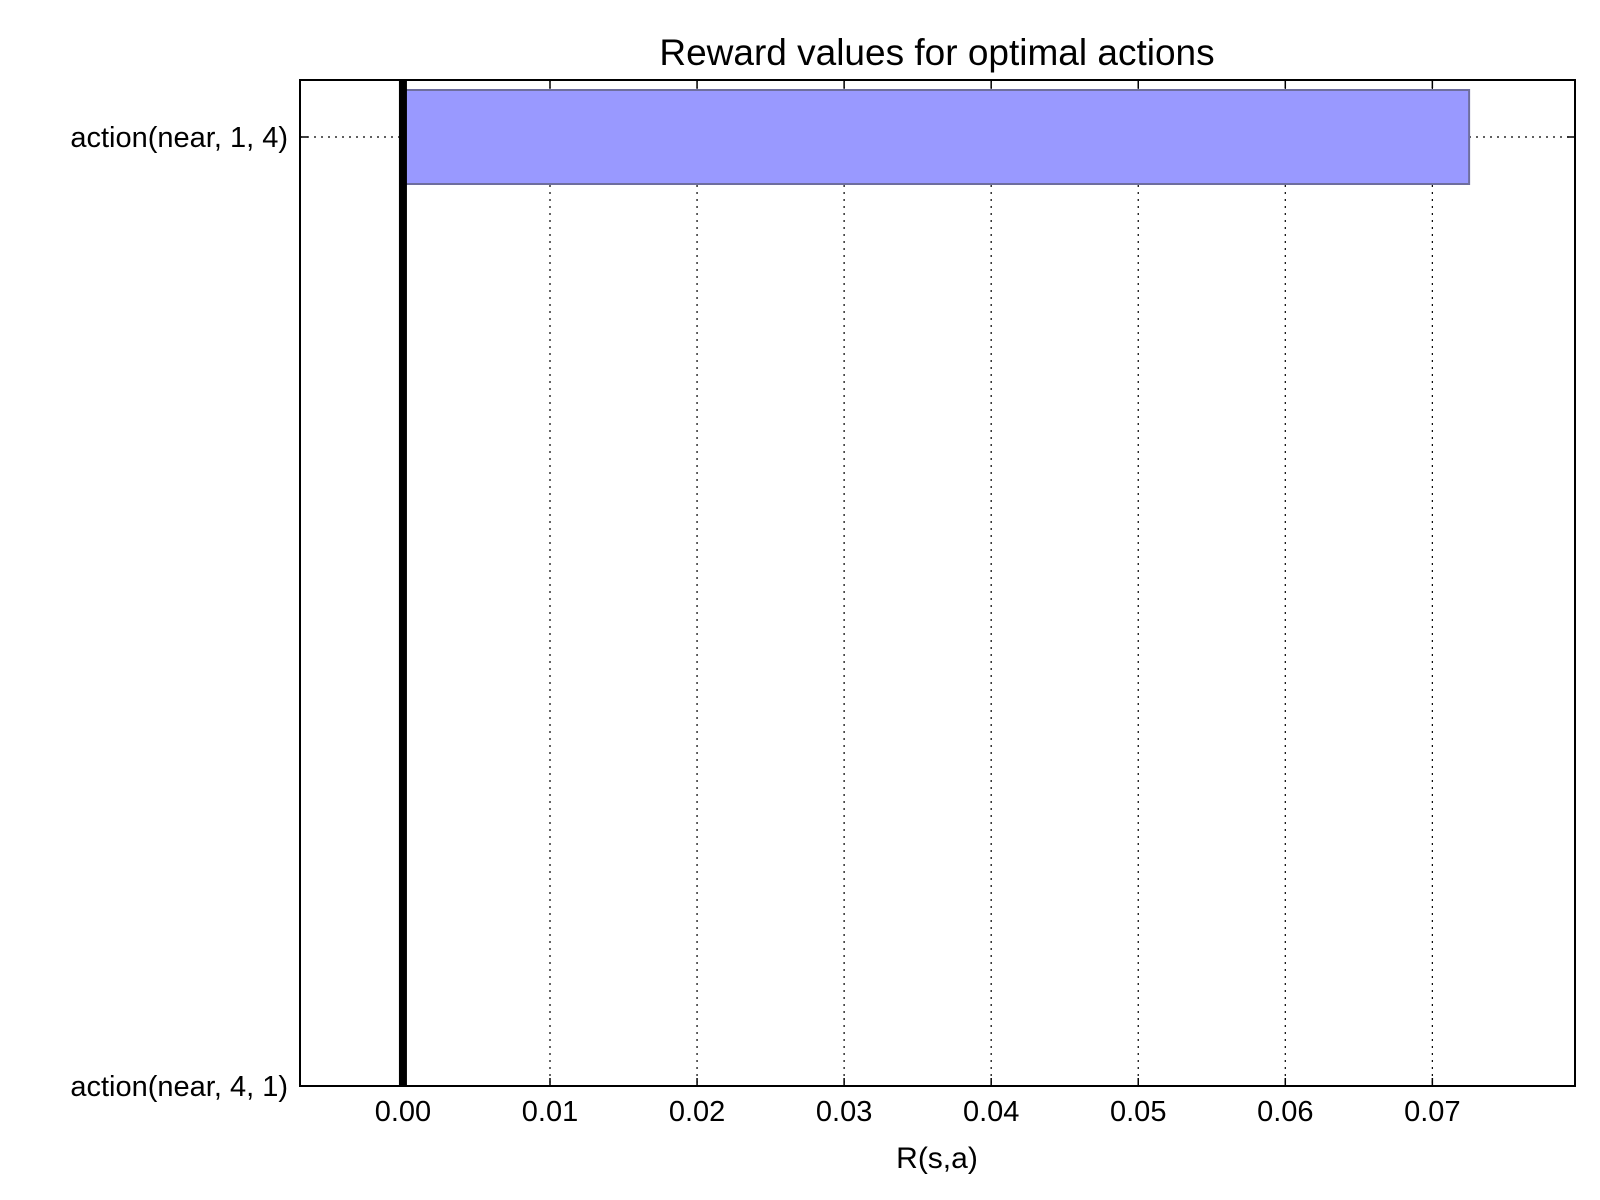 The height and width of the screenshot is (1200, 1600). I want to click on x-tick-label: 0.07, so click(1432, 1112).